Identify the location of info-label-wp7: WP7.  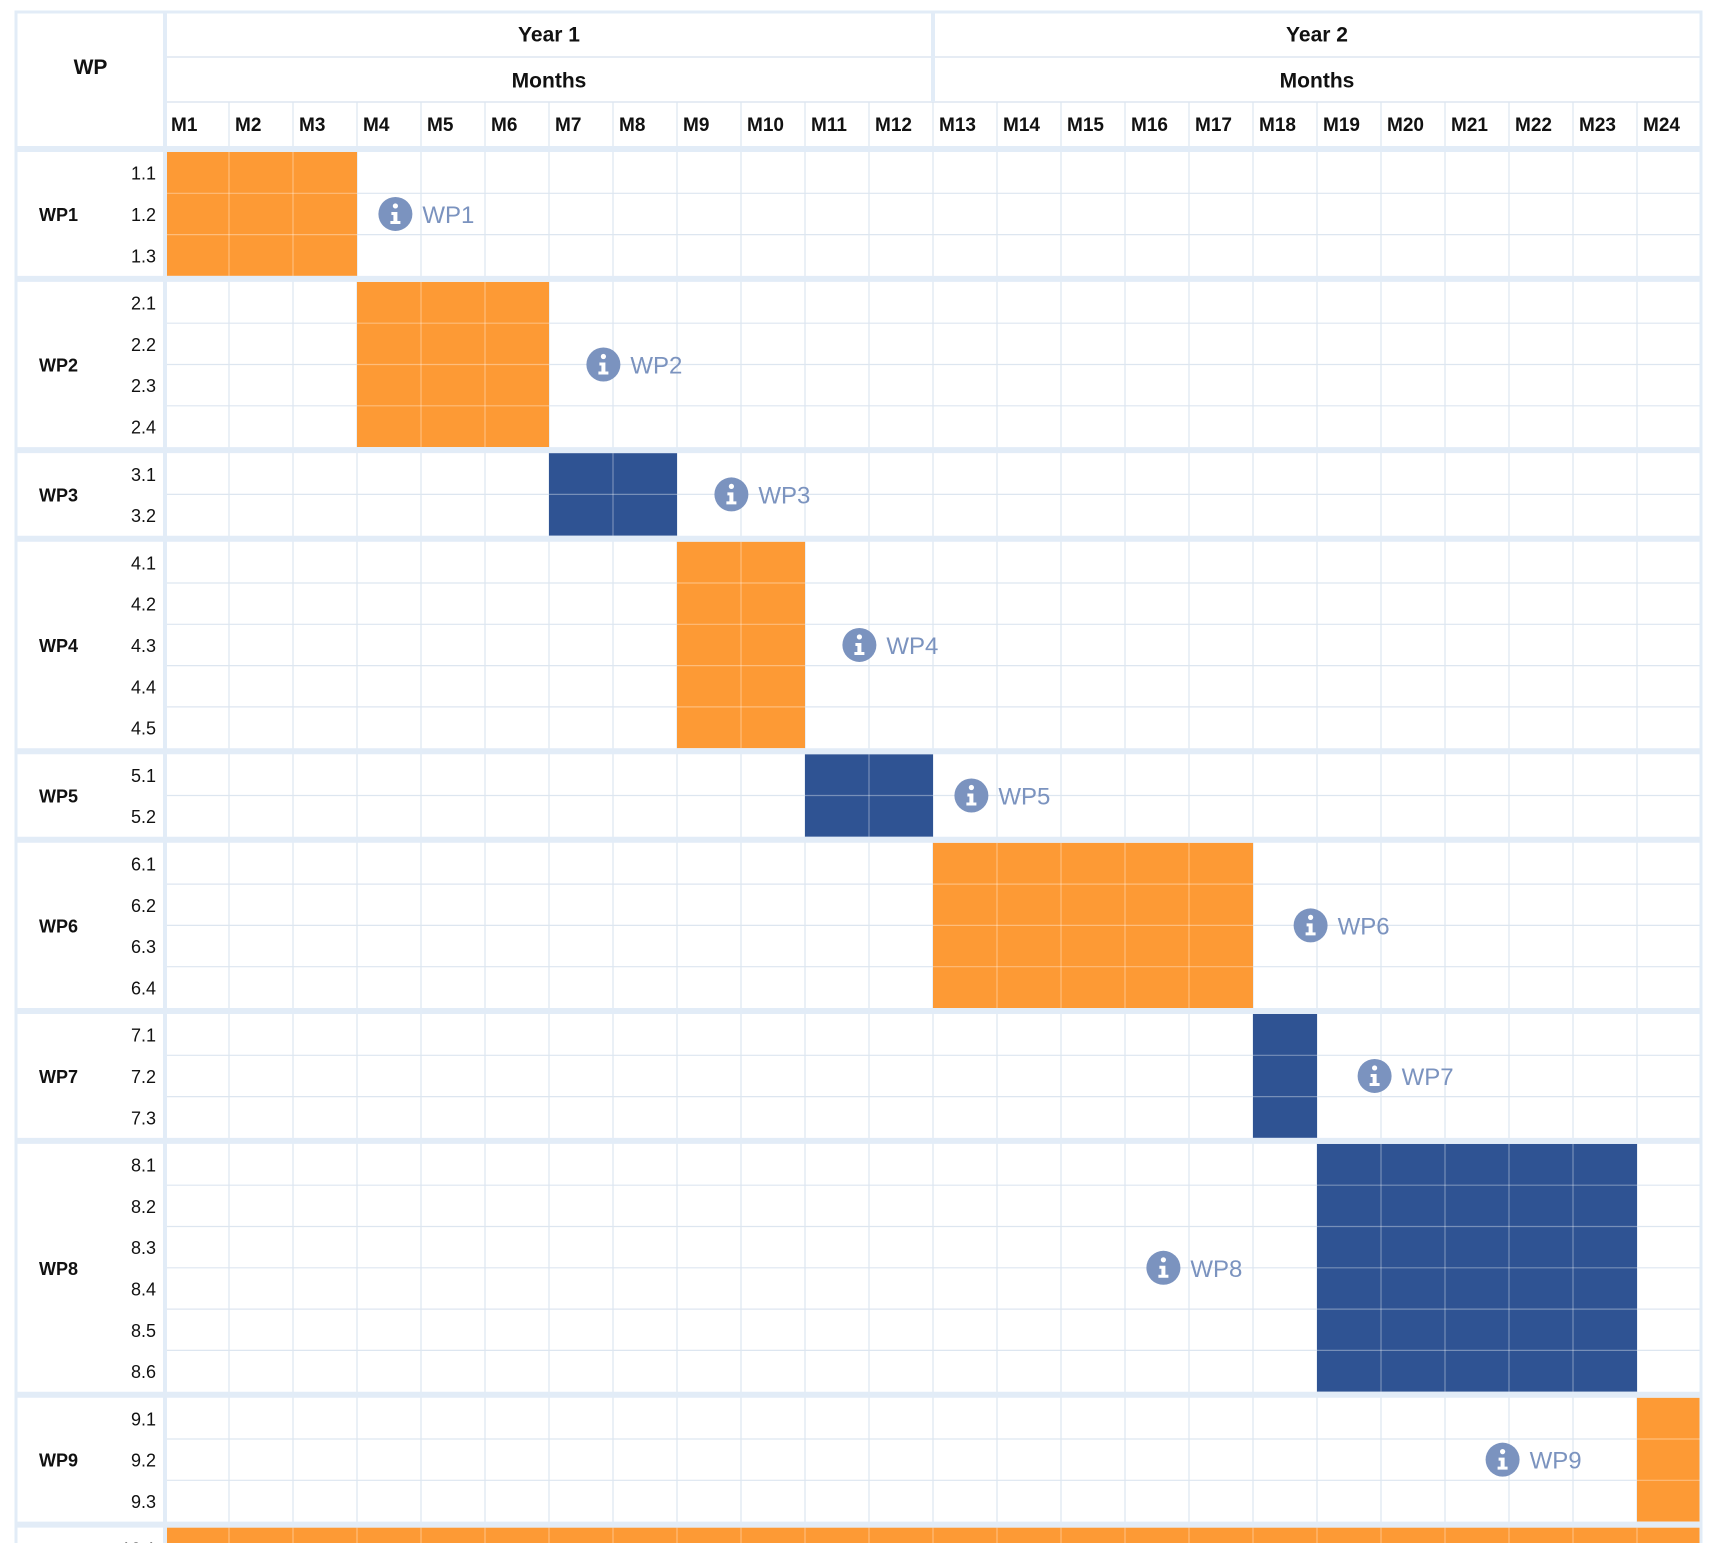
(1405, 1075).